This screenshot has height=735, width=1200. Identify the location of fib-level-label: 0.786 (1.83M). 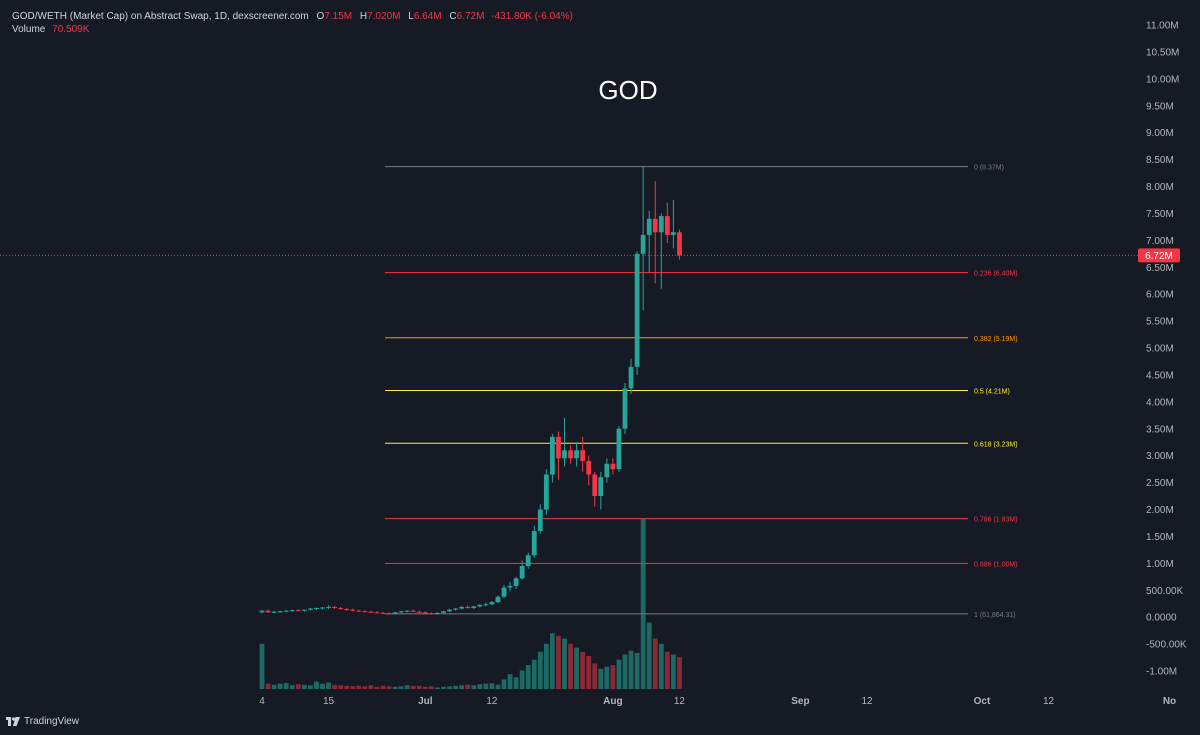
(996, 520).